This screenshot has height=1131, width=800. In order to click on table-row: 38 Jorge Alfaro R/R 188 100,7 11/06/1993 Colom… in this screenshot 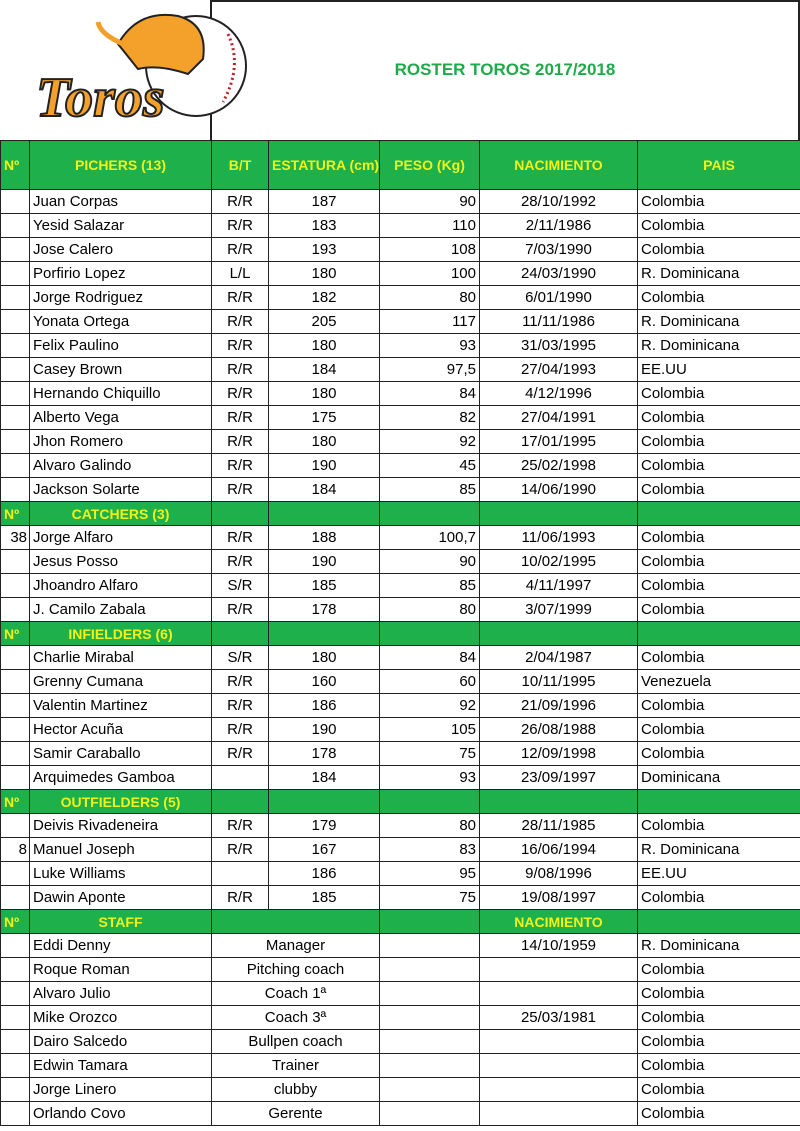, I will do `click(400, 537)`.